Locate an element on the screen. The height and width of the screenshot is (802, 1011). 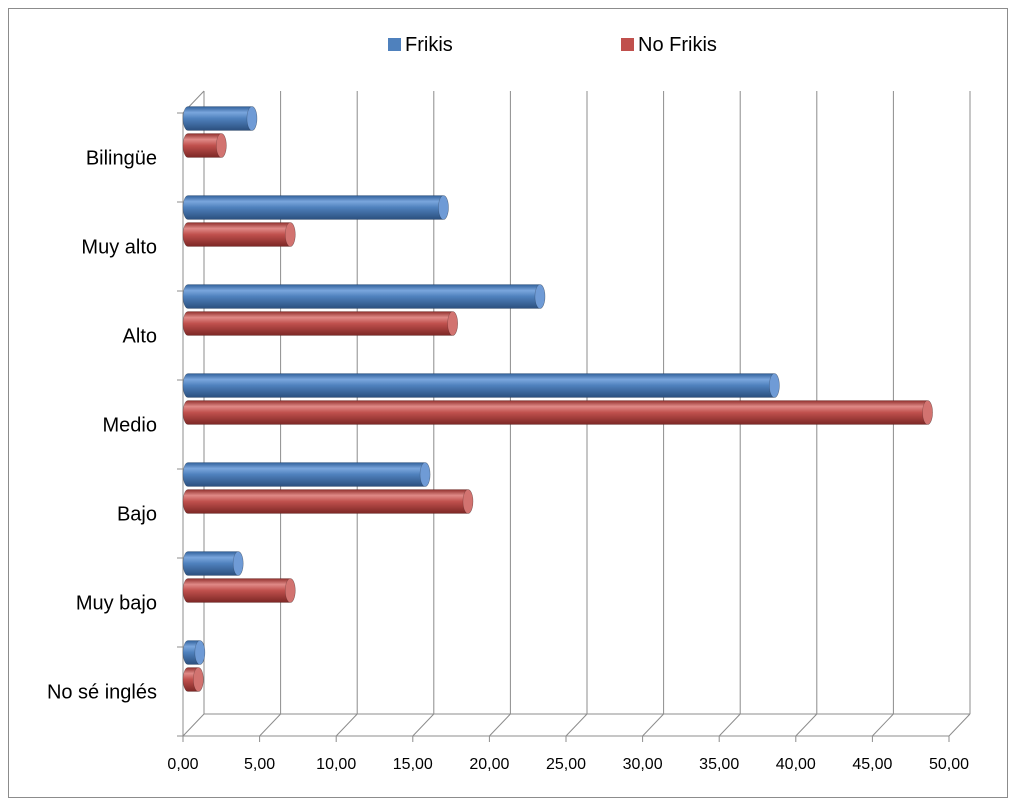
legend-label-no-frikis: No Frikis is located at coordinates (677, 45).